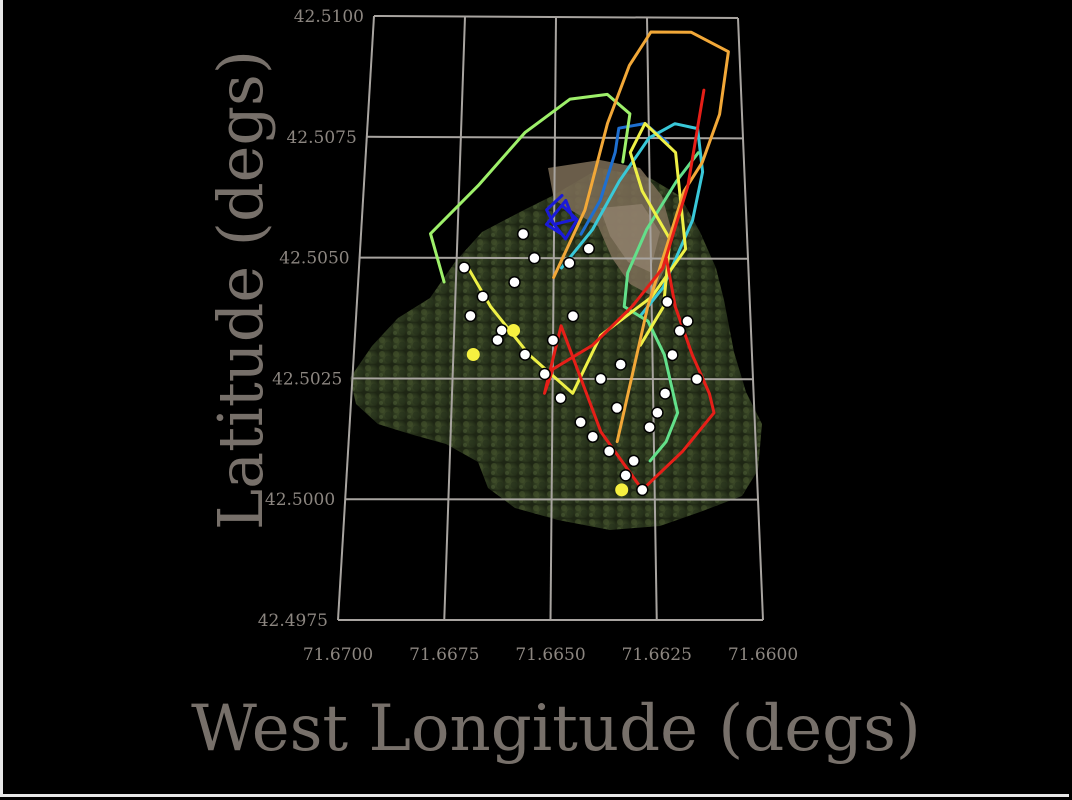 The width and height of the screenshot is (1072, 800). I want to click on x-axis-title: West Longitude (degs), so click(556, 729).